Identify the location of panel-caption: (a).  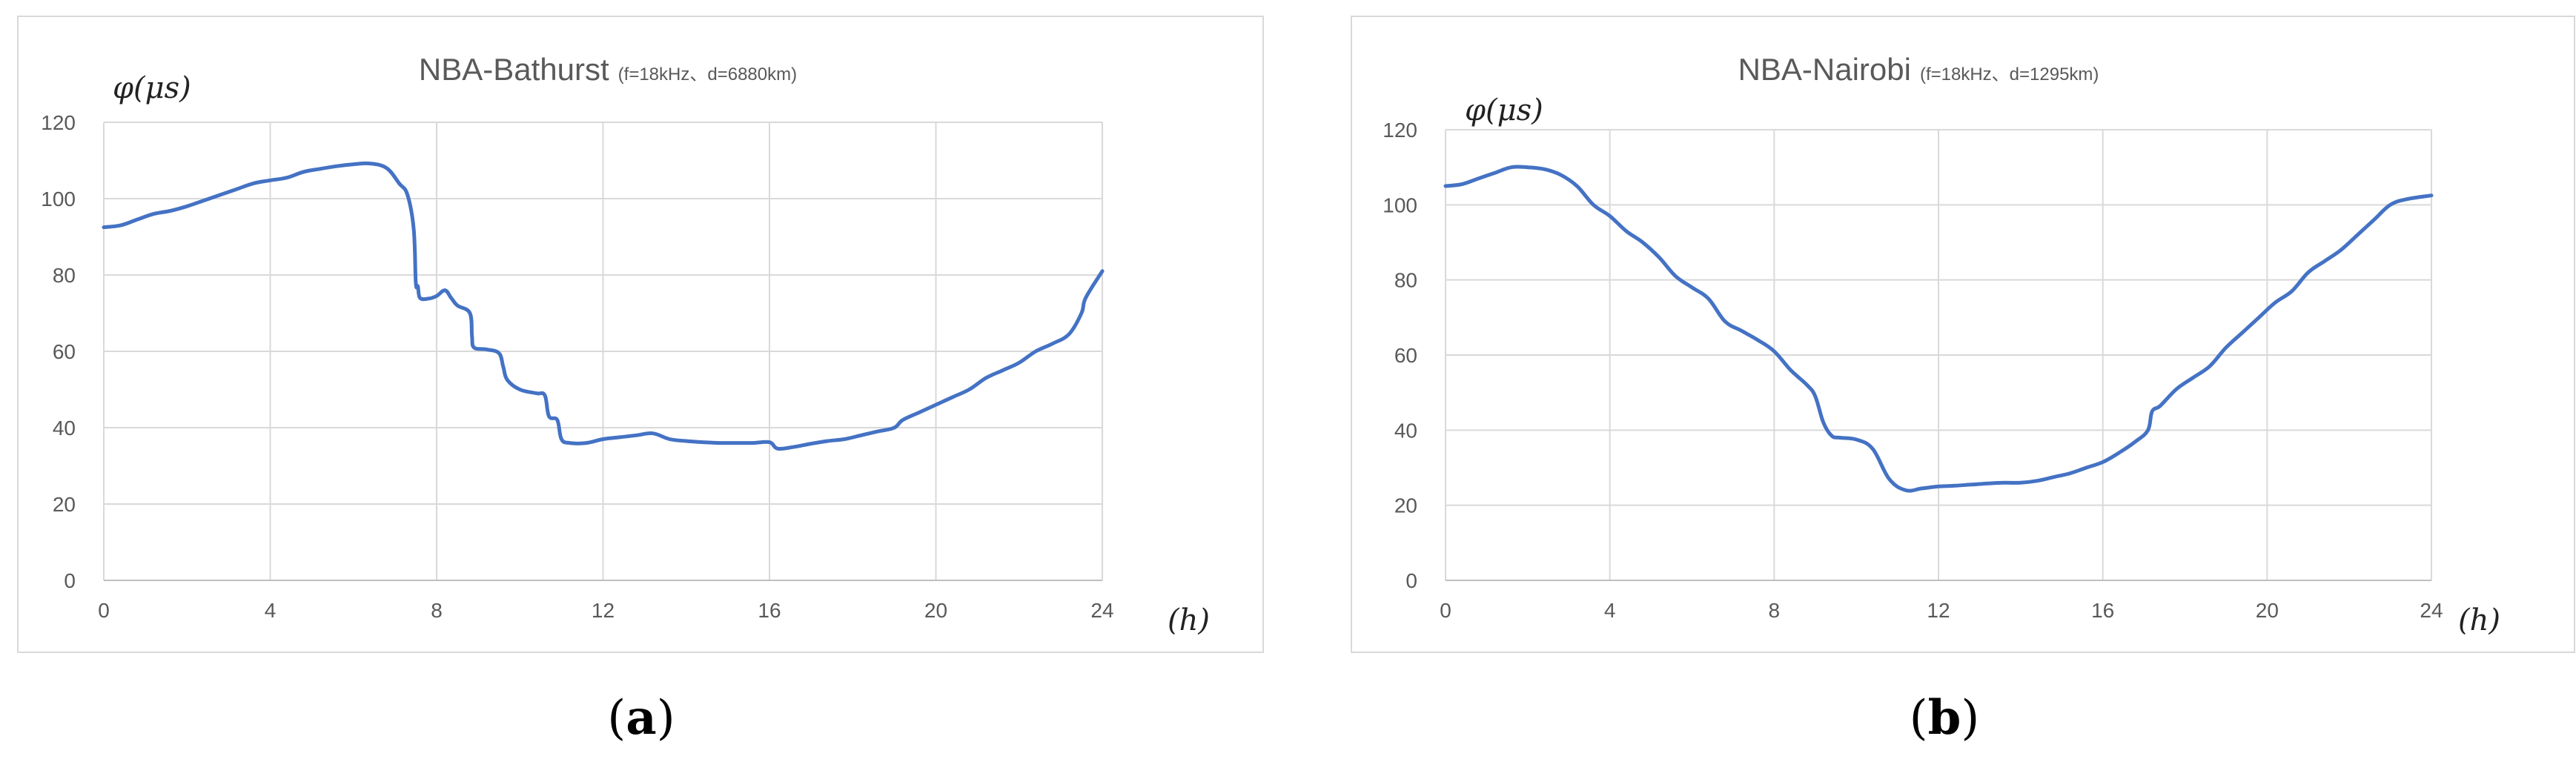
(641, 718).